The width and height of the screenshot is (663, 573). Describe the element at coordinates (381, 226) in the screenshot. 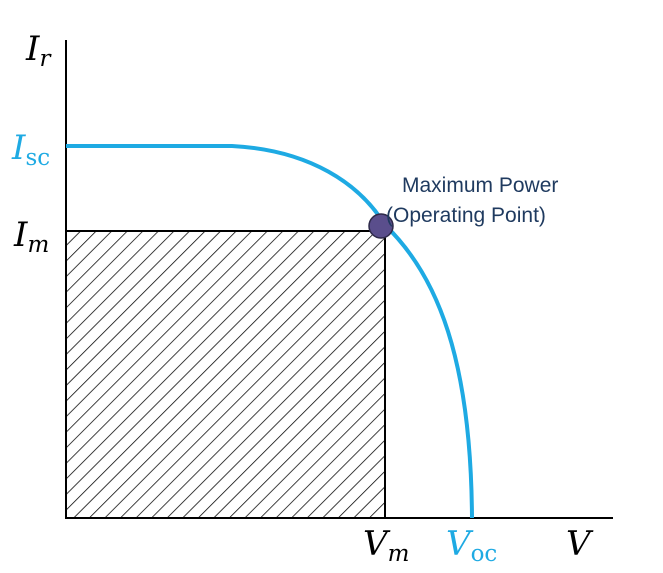

I see `operating-point-marker` at that location.